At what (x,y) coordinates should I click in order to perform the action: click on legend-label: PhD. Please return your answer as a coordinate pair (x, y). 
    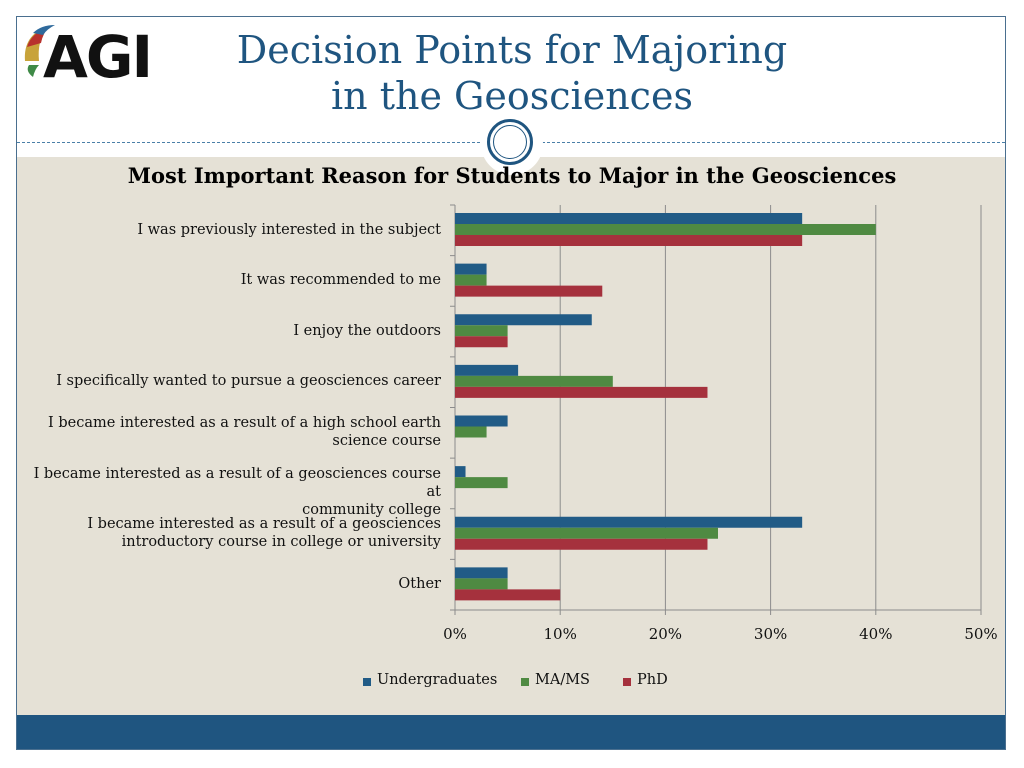
    Looking at the image, I should click on (652, 680).